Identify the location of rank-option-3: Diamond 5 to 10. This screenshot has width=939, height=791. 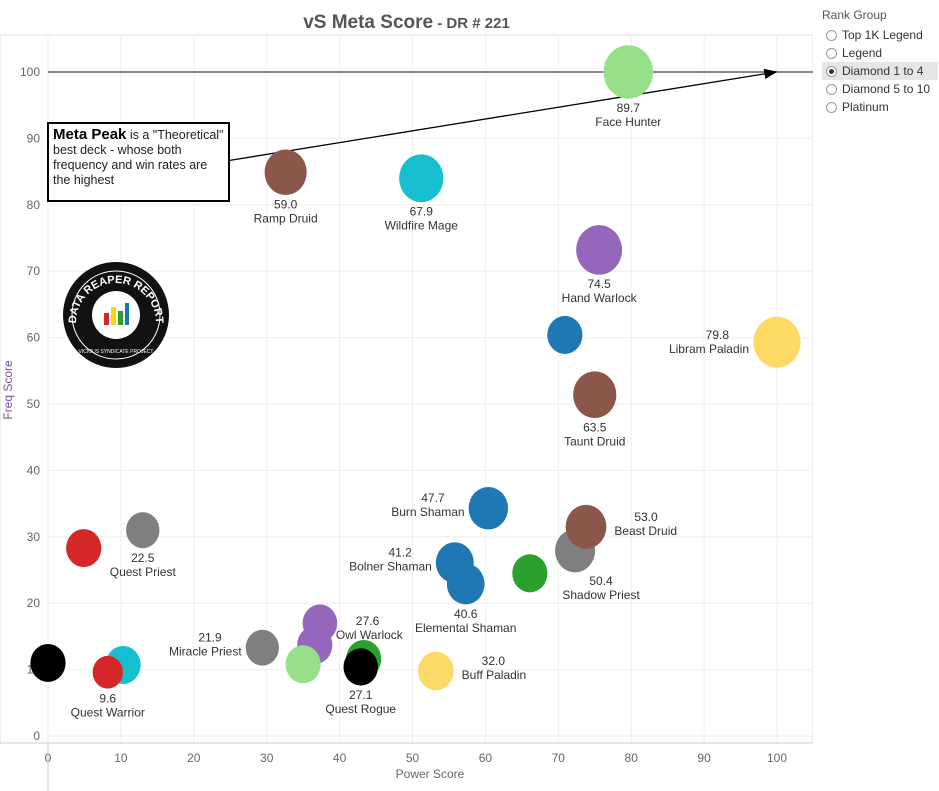
(880, 89).